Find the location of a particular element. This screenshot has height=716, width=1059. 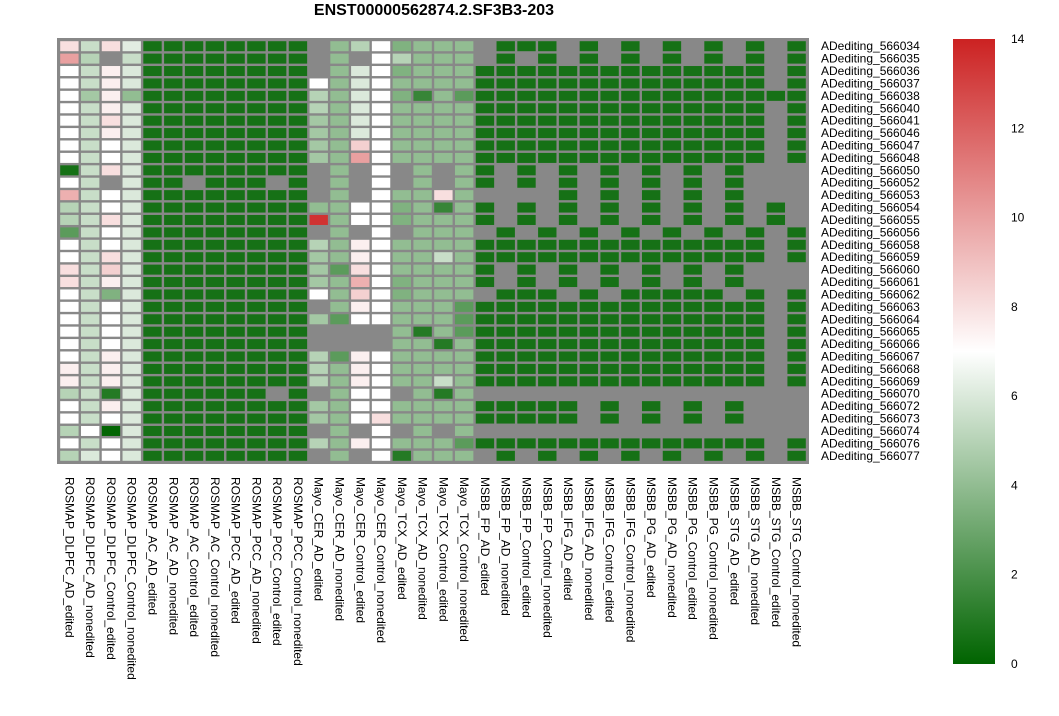

column-label: Mayo_TCX_Control_nonedited is located at coordinates (464, 559).